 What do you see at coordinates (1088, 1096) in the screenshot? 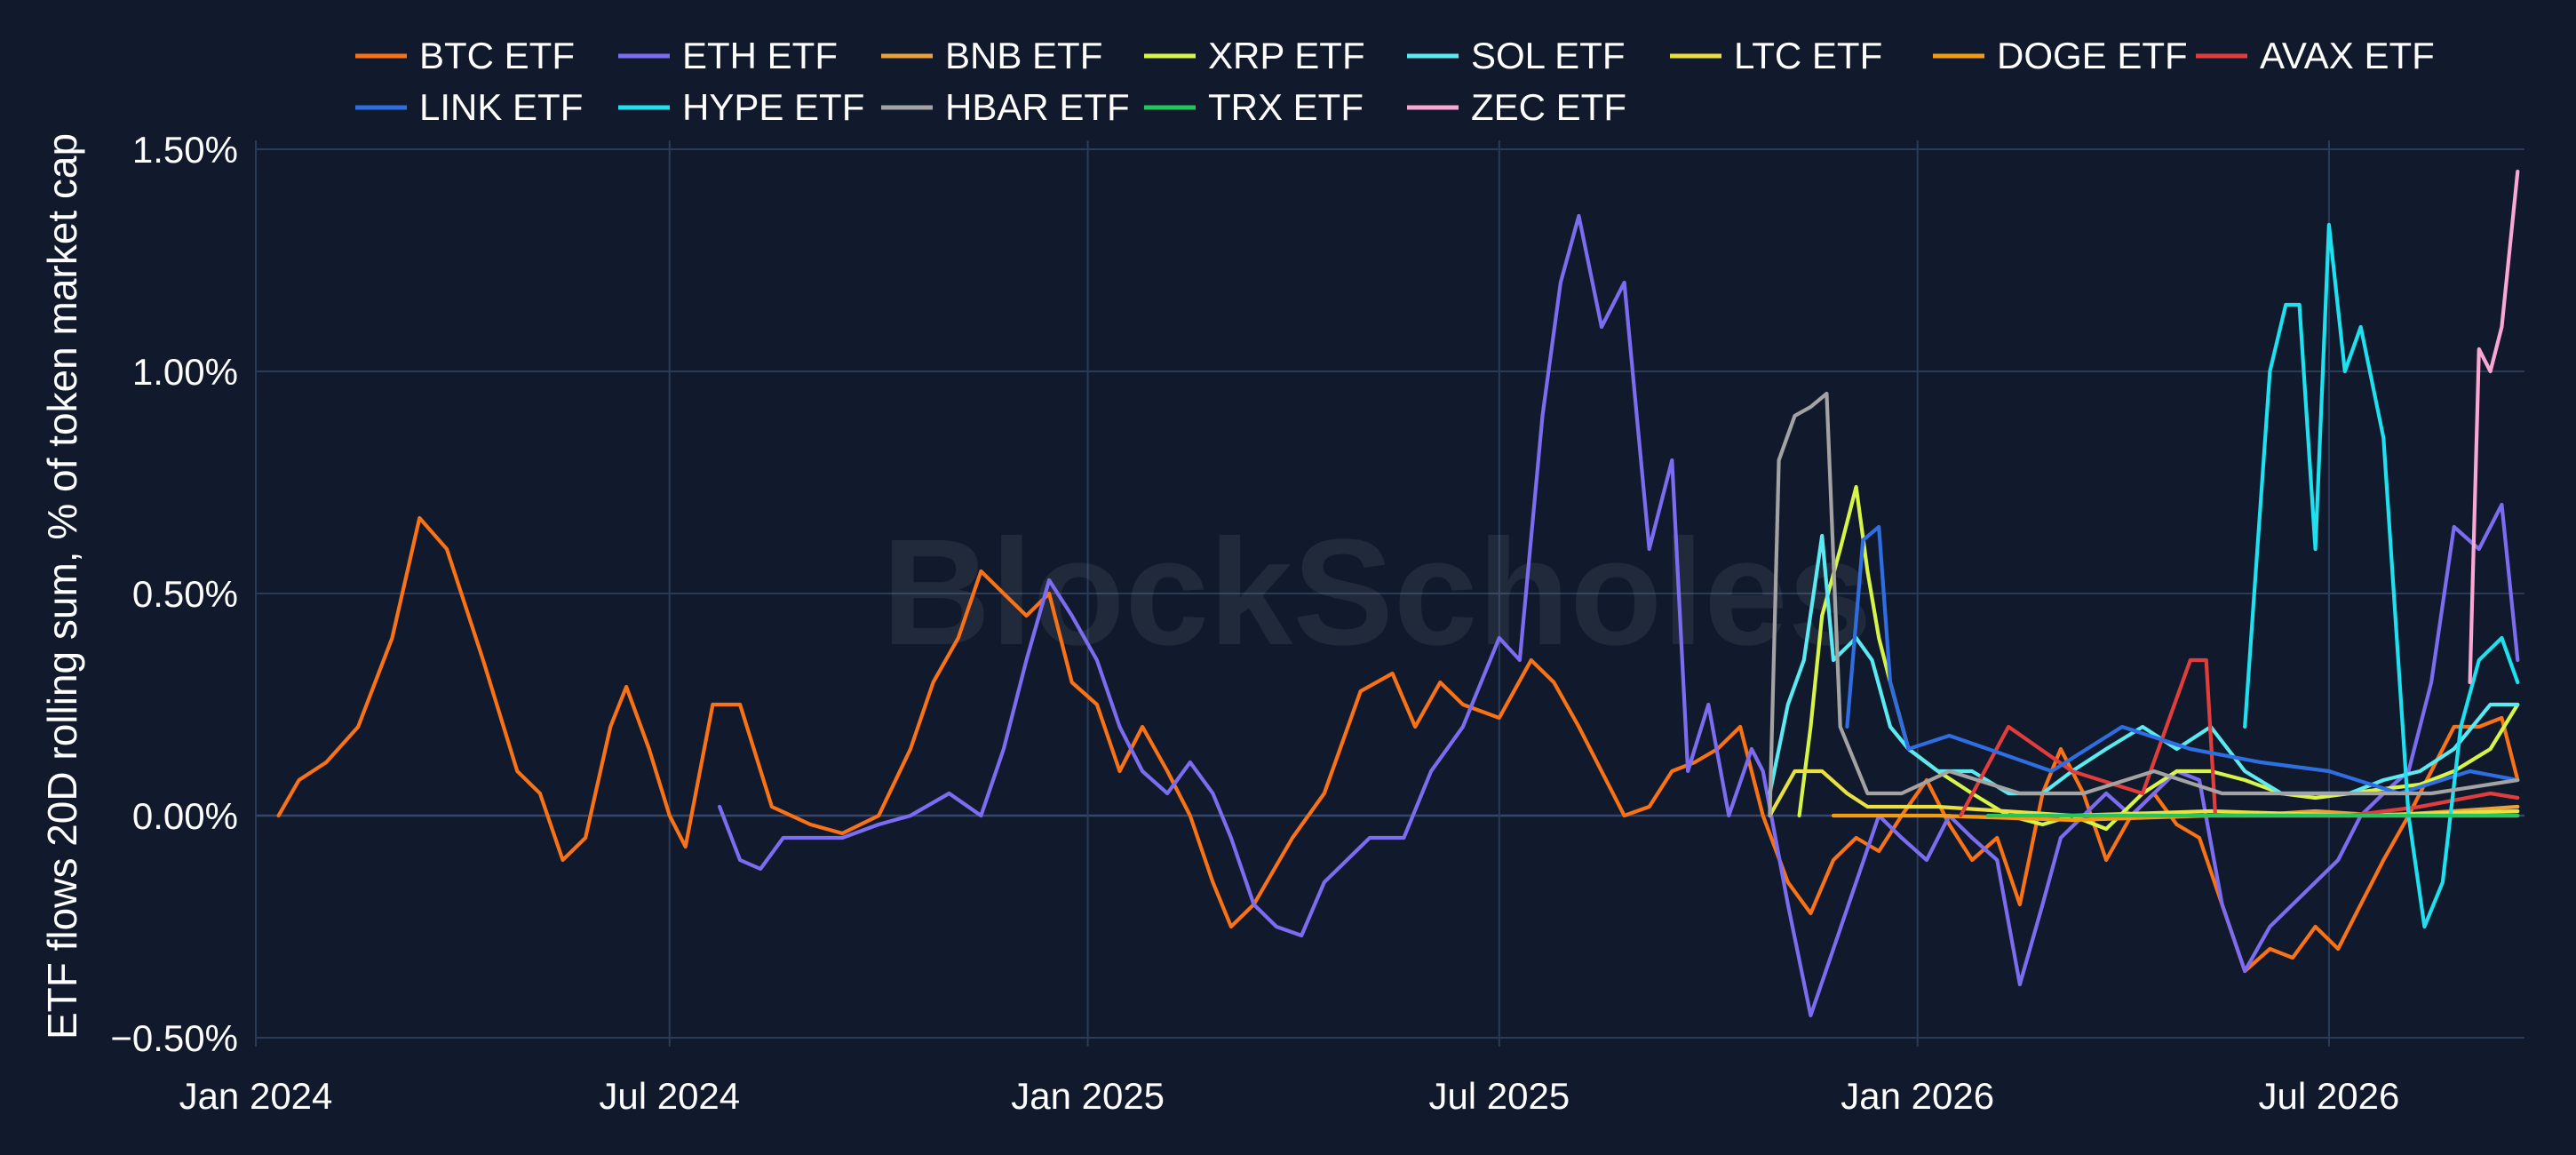
I see `x-tick-label: Jan 2025` at bounding box center [1088, 1096].